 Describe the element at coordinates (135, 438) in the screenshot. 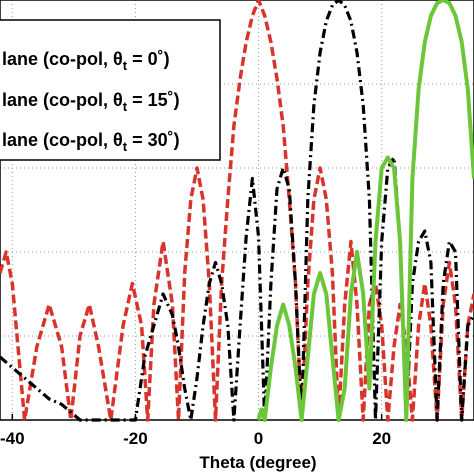

I see `x-tick-label: -20` at that location.